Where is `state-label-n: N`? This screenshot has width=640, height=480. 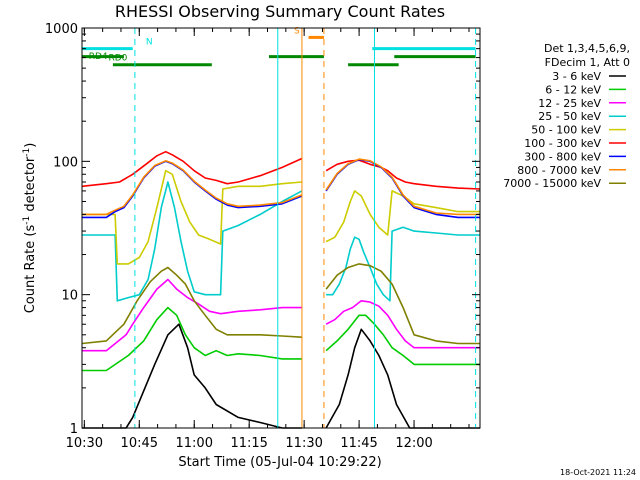
state-label-n: N is located at coordinates (149, 43).